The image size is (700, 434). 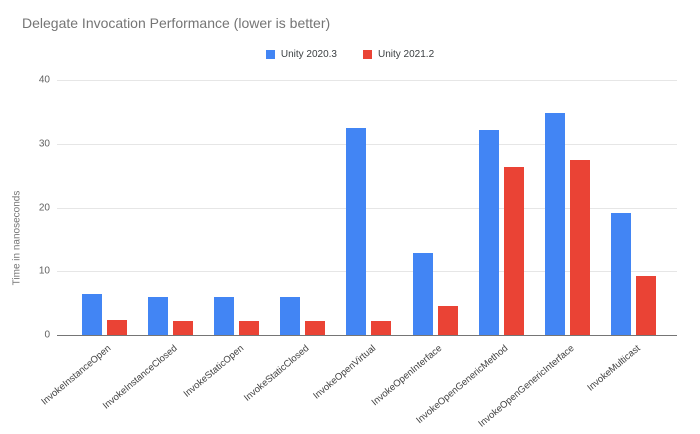 I want to click on bar-group-InvokeInstanceOpen, so click(x=104, y=207).